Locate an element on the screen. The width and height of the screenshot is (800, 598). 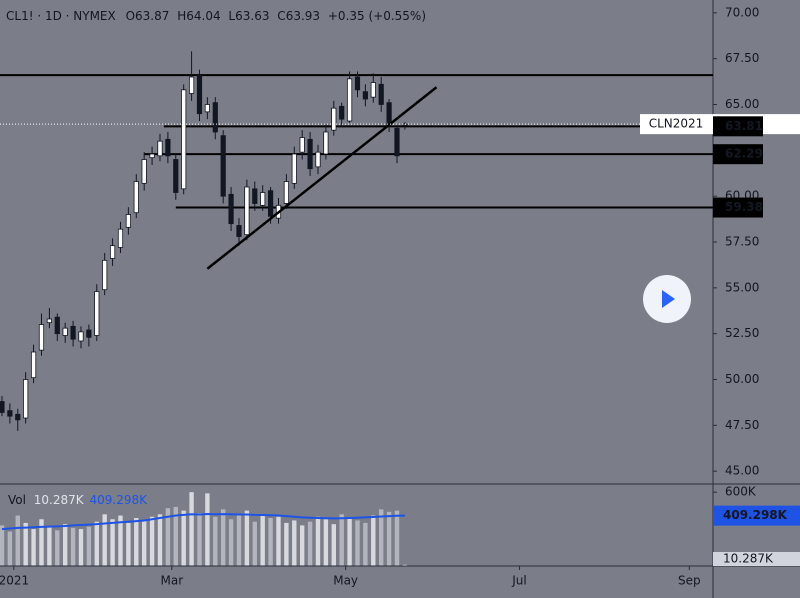
ohlc-value: 63.93 is located at coordinates (303, 16).